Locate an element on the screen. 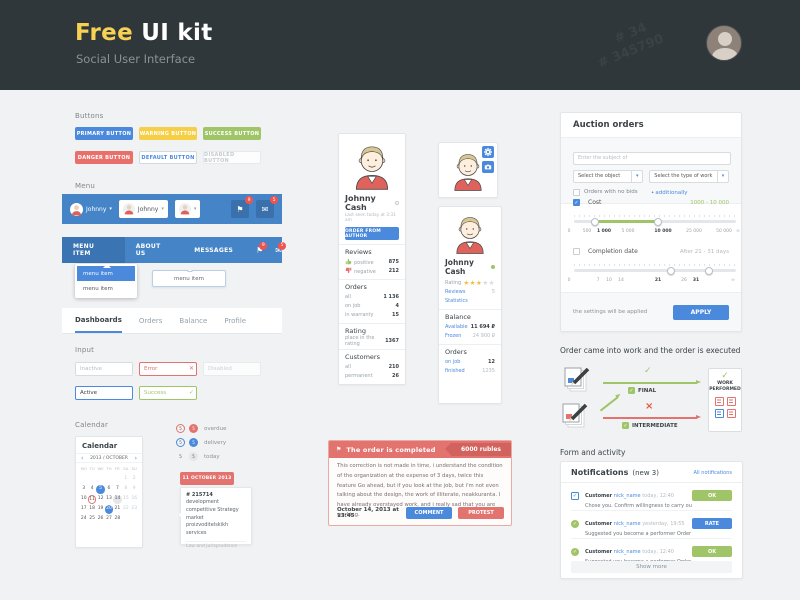 The image size is (800, 600). calendar-day: 15 is located at coordinates (126, 499).